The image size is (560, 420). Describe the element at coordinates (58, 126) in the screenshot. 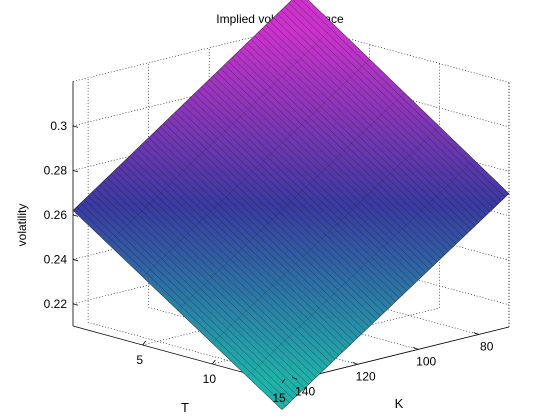

I see `z-tick-label: 0.3` at that location.